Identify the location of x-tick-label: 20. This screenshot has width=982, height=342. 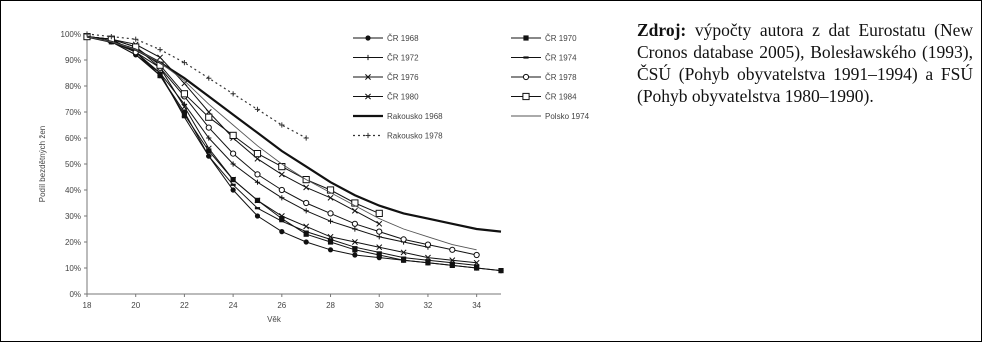
(135, 305).